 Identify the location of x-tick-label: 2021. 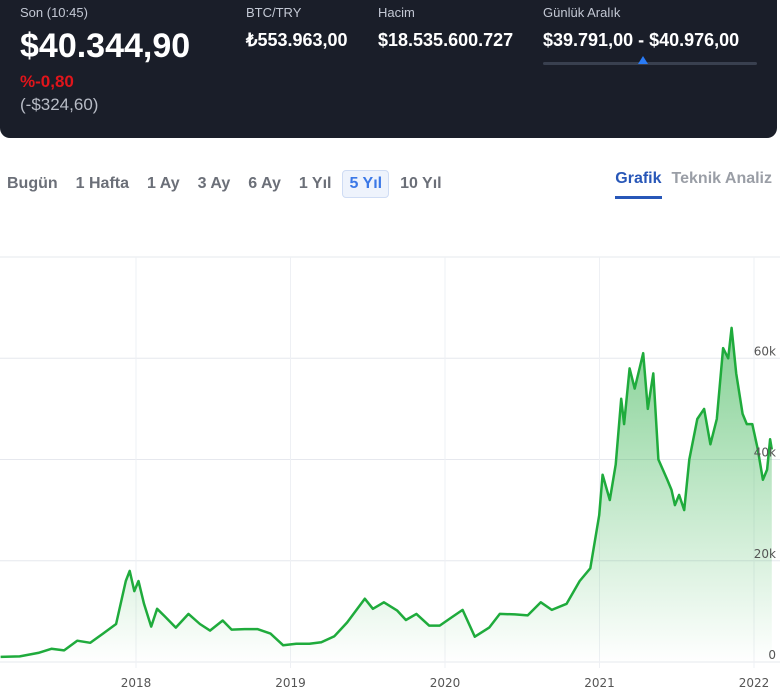
(599, 683).